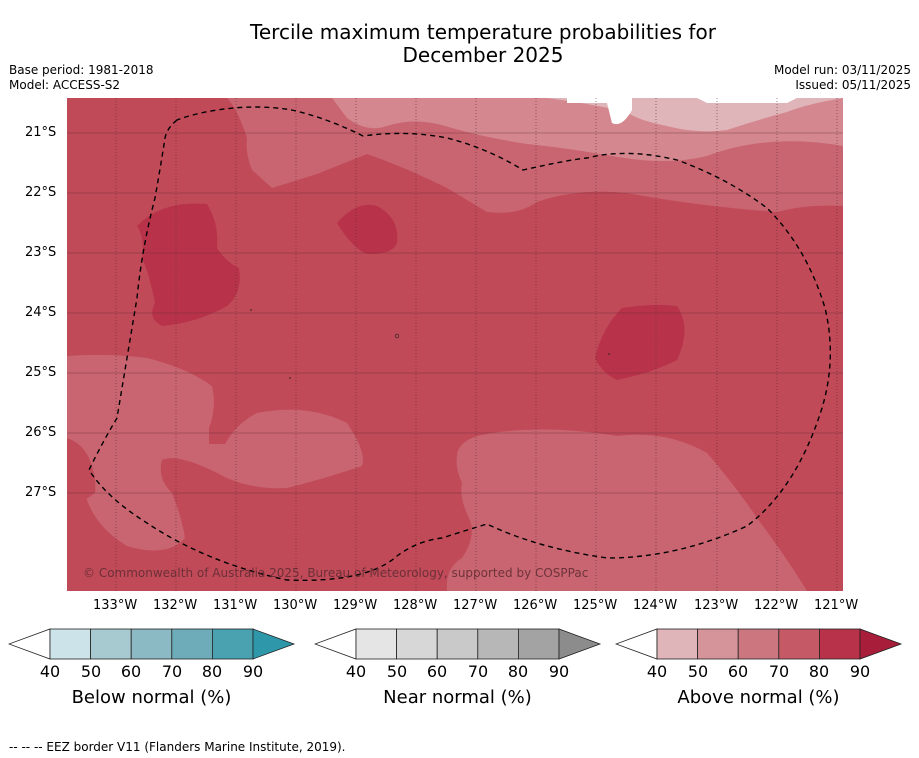 This screenshot has width=919, height=758. What do you see at coordinates (367, 229) in the screenshot?
I see `map-region-above-90-center` at bounding box center [367, 229].